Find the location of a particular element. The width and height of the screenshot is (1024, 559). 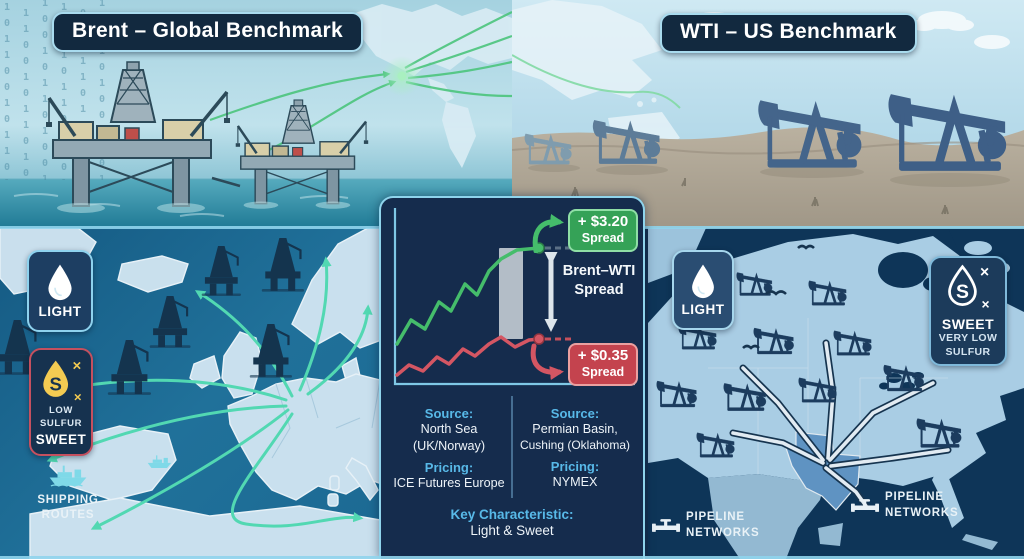

wti-source-label: Source: is located at coordinates (575, 413).